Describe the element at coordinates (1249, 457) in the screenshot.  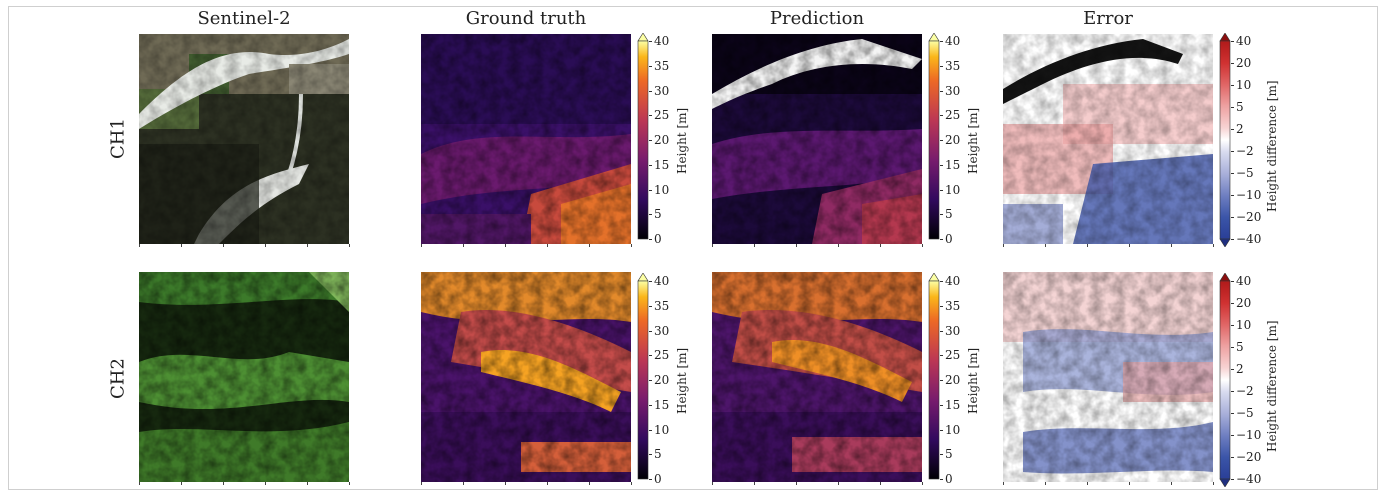
I see `error-ch2-colorbar-tick-label: −20` at that location.